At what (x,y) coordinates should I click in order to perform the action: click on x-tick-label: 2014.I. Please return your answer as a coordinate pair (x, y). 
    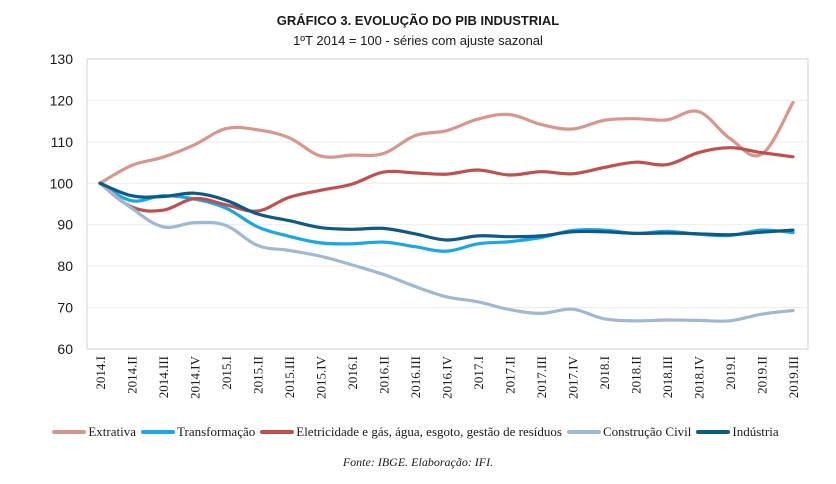
    Looking at the image, I should click on (100, 373).